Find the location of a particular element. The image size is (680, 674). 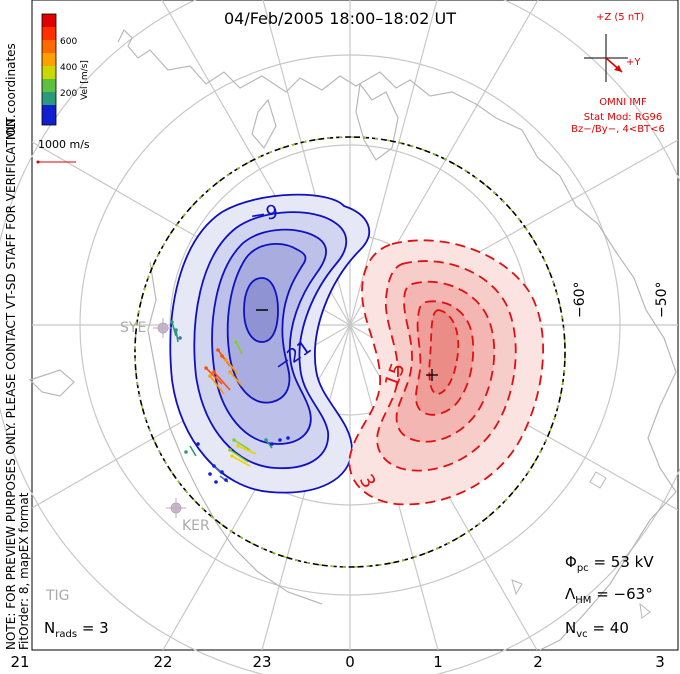

nrads-value: = 3 is located at coordinates (95, 628).